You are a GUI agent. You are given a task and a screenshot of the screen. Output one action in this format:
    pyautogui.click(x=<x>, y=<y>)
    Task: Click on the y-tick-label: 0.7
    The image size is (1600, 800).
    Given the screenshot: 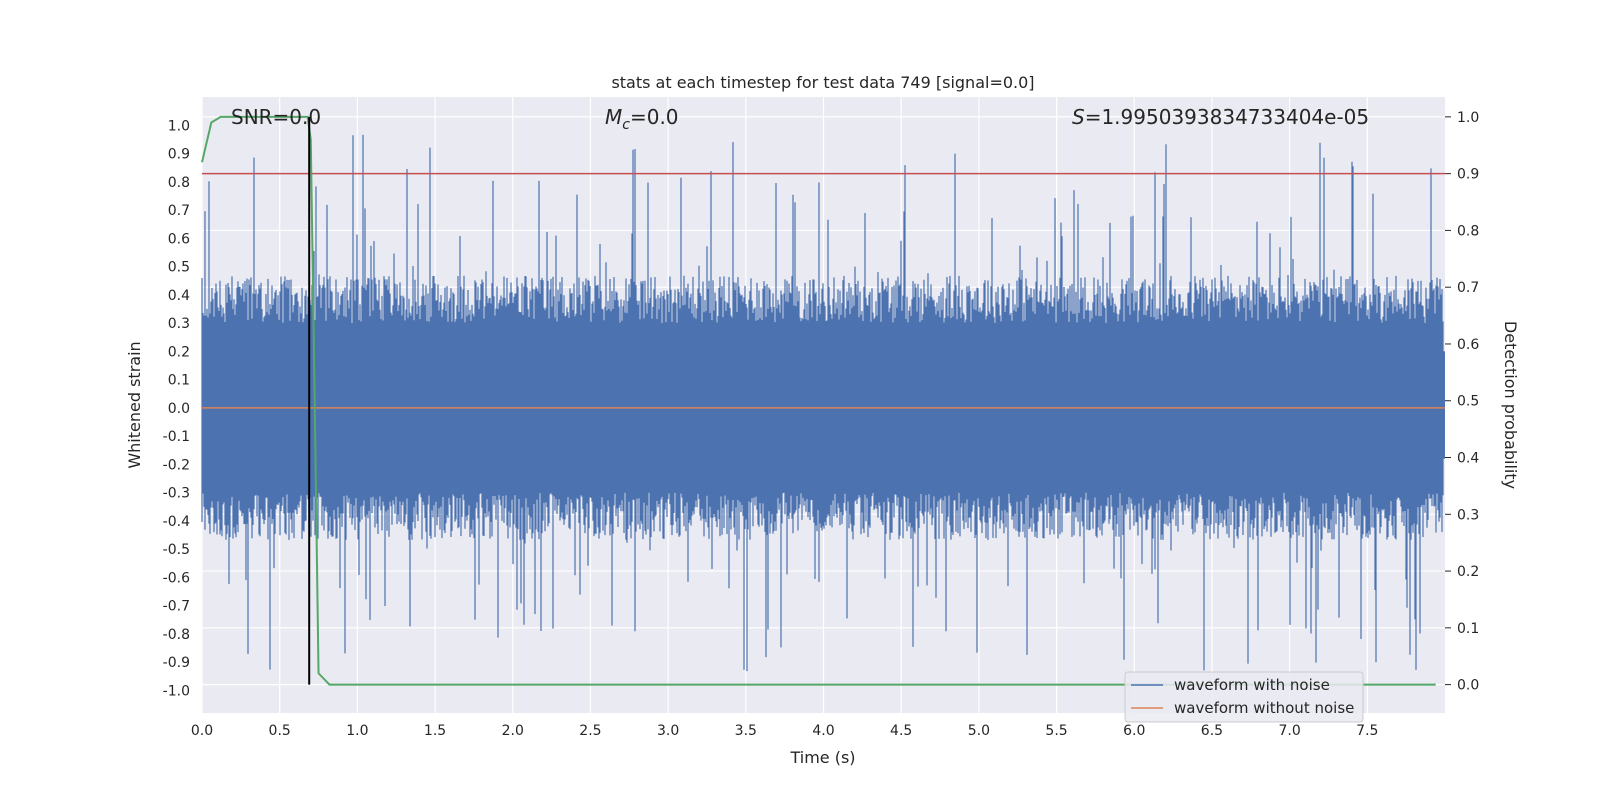 What is the action you would take?
    pyautogui.click(x=179, y=211)
    